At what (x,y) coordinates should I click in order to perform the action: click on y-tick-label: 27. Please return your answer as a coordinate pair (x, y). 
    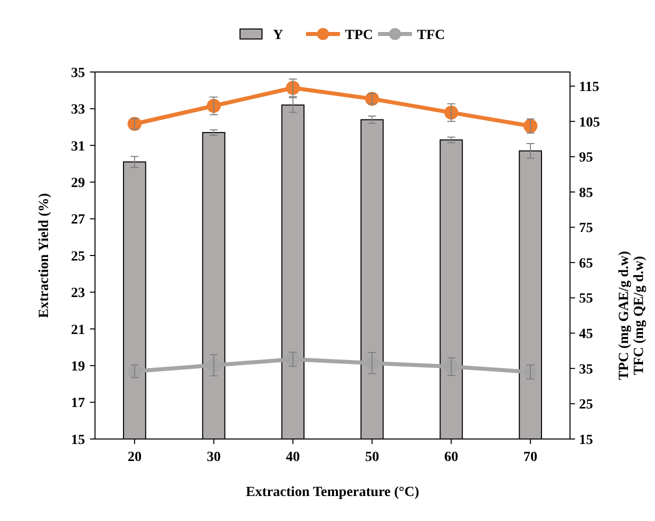
    Looking at the image, I should click on (78, 220).